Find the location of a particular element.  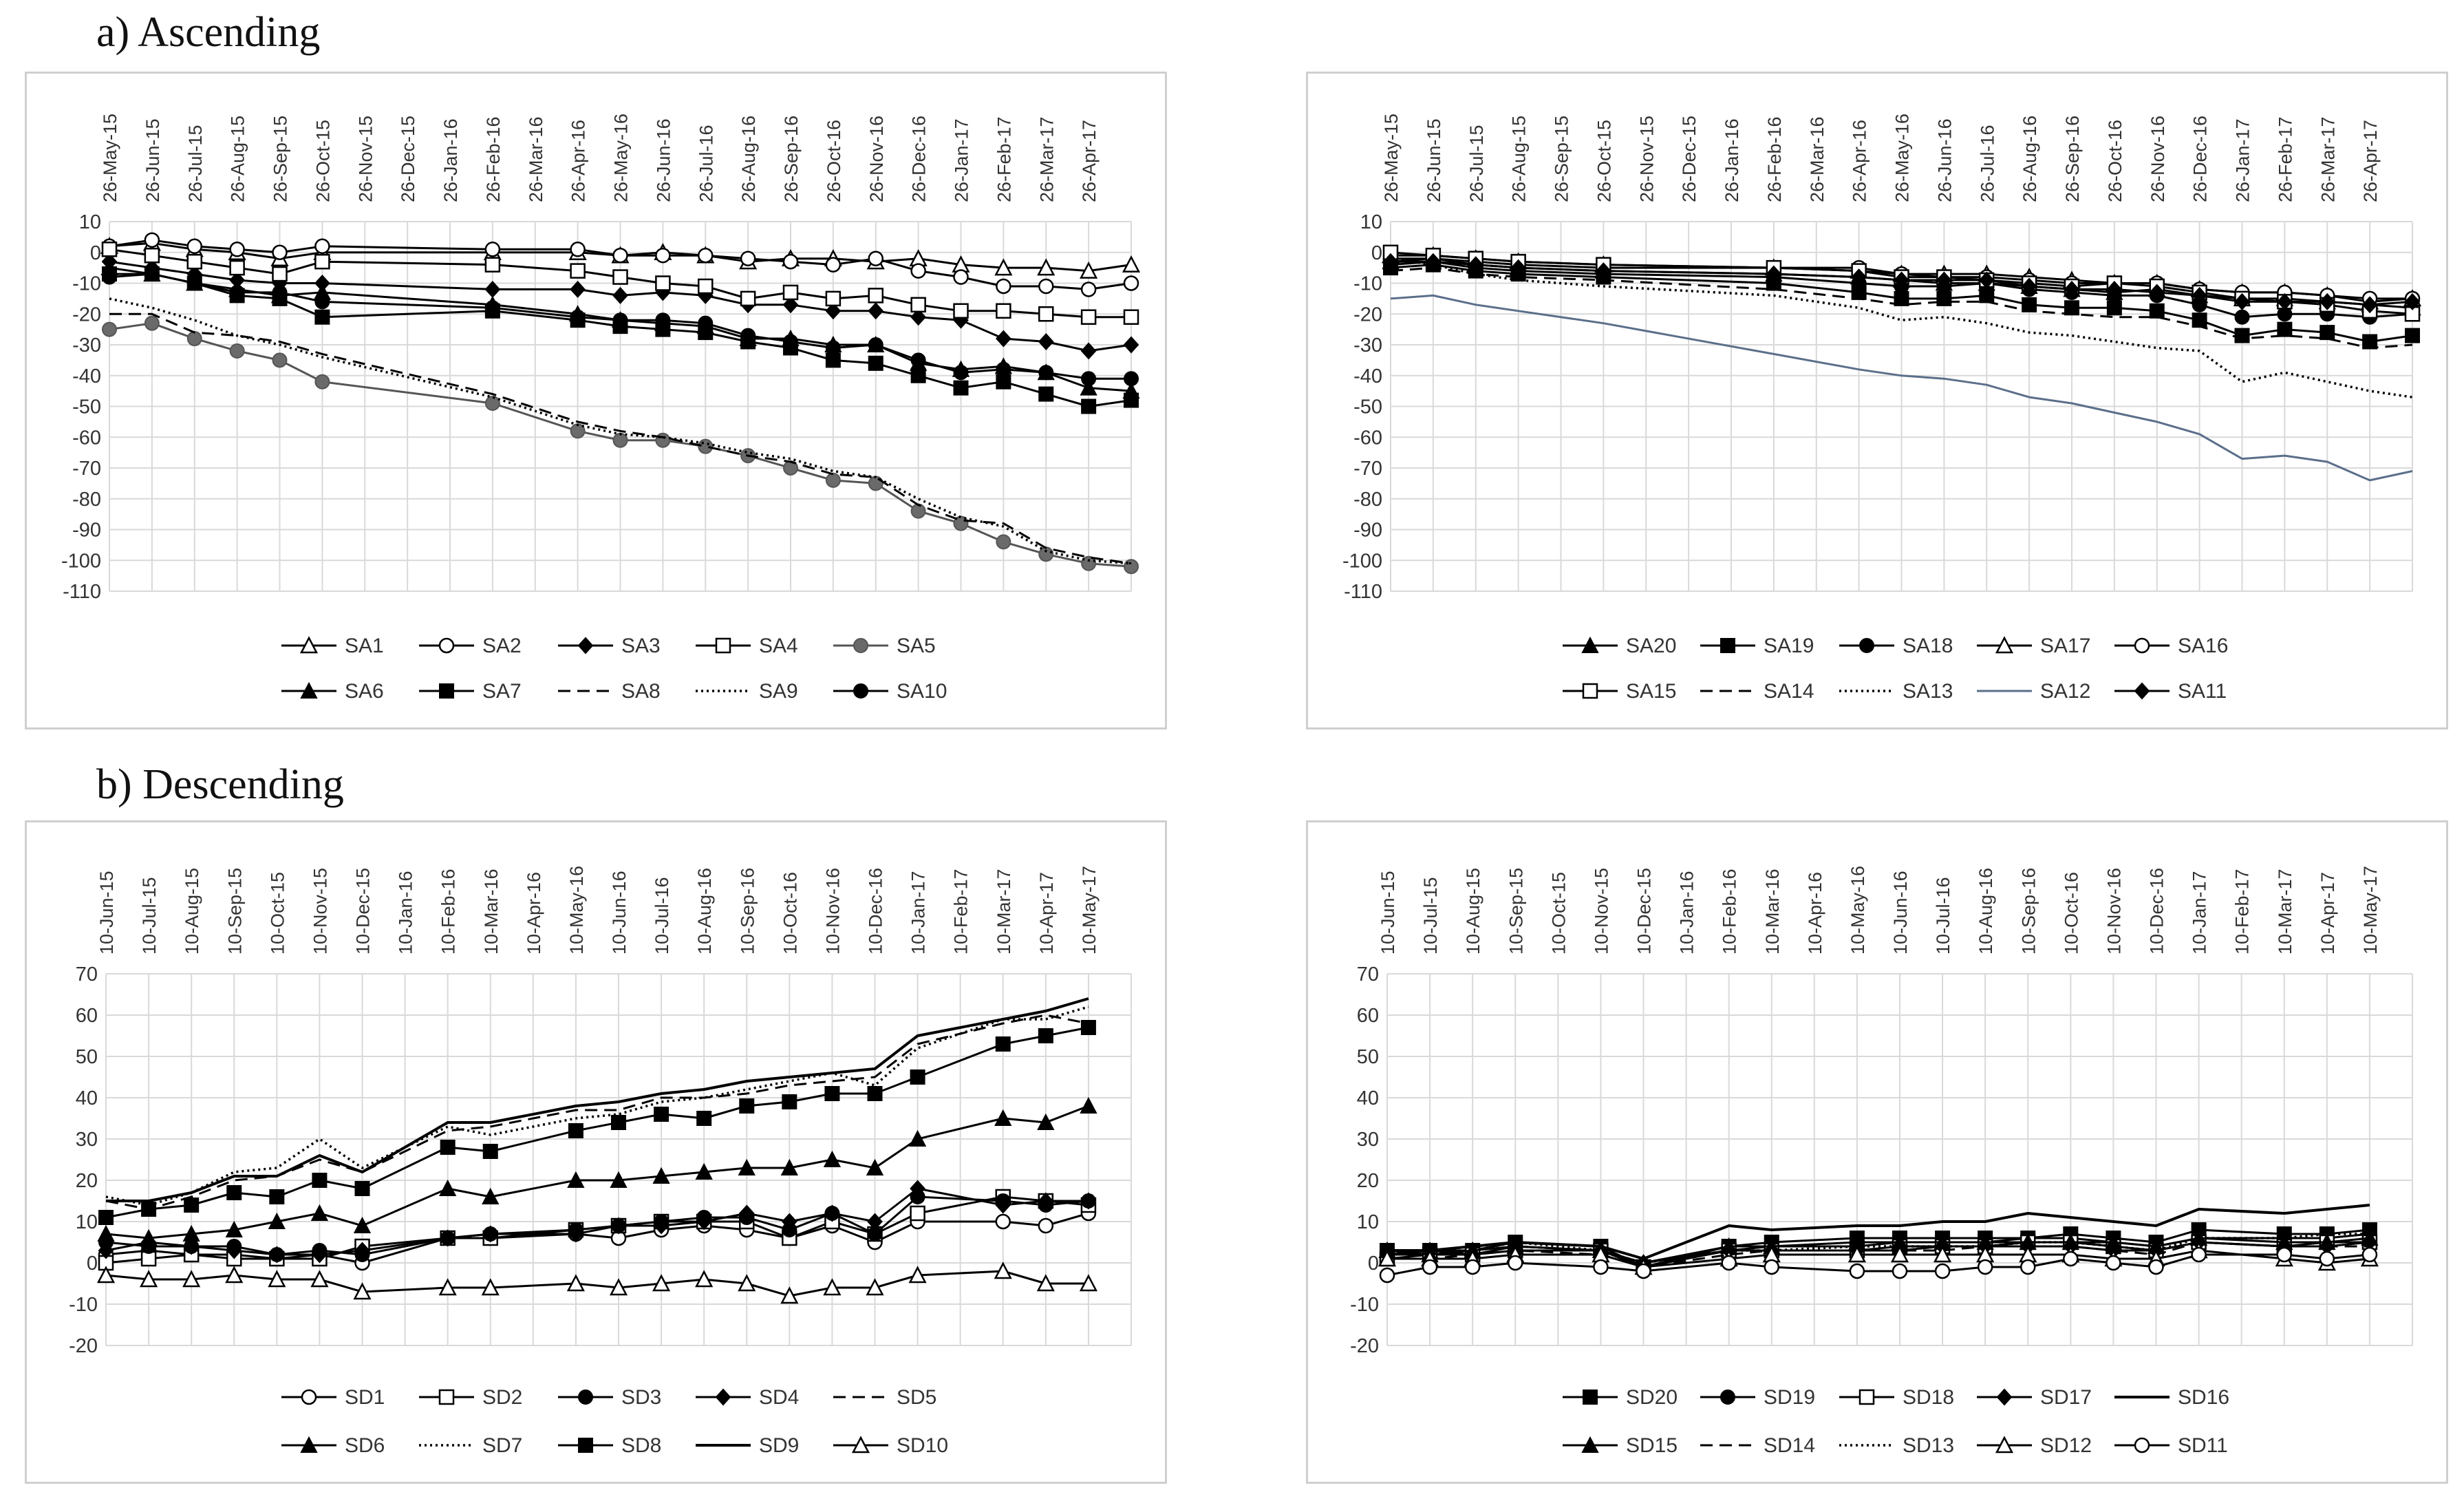

x-tick-label: 26-Aug-15 is located at coordinates (238, 159).